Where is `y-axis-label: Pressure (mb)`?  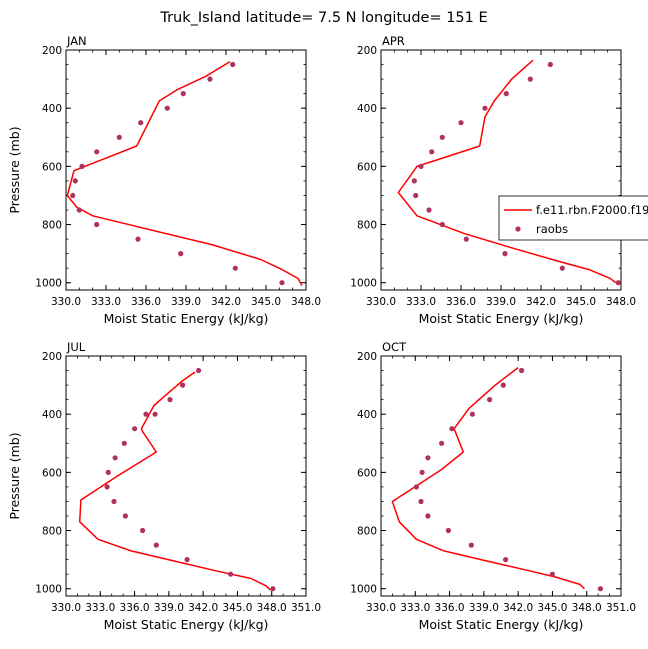 y-axis-label: Pressure (mb) is located at coordinates (14, 169).